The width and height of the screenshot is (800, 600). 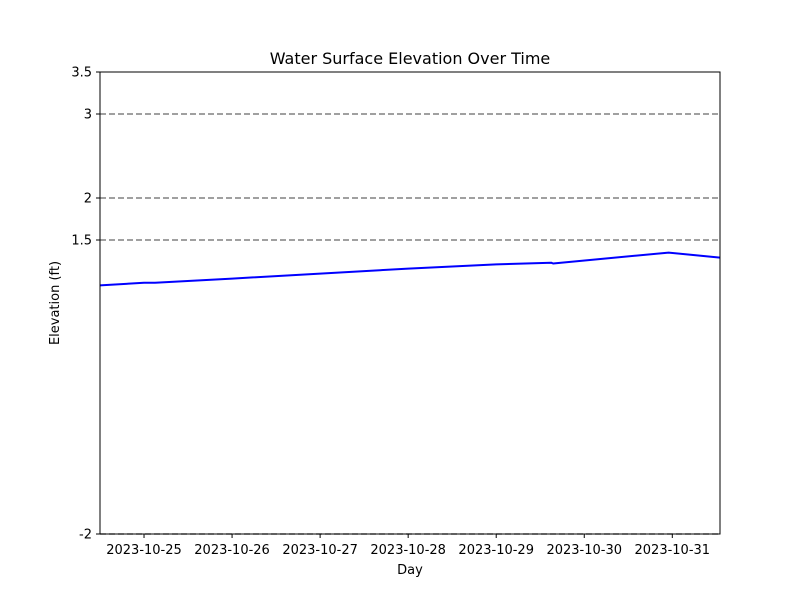 What do you see at coordinates (81, 73) in the screenshot?
I see `y-tick-label: 3.5` at bounding box center [81, 73].